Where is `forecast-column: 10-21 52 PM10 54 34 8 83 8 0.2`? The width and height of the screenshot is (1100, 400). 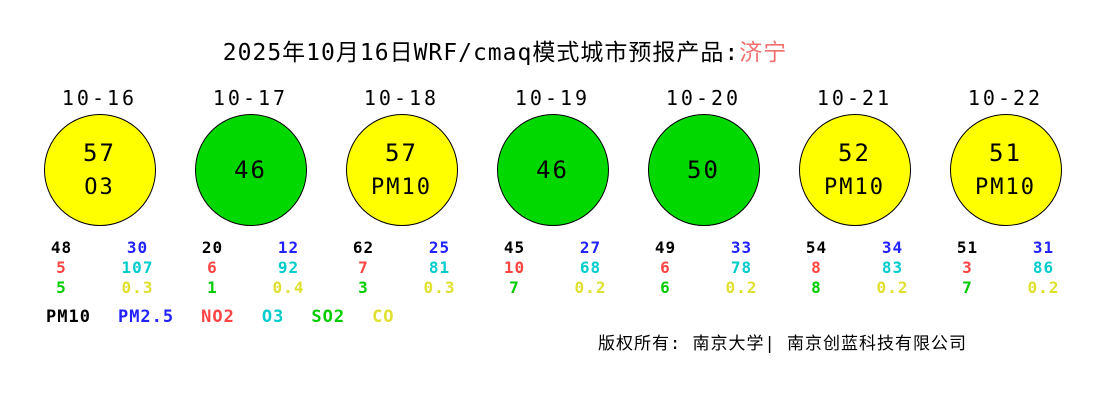
forecast-column: 10-21 52 PM10 54 34 8 83 8 0.2 is located at coordinates (854, 191).